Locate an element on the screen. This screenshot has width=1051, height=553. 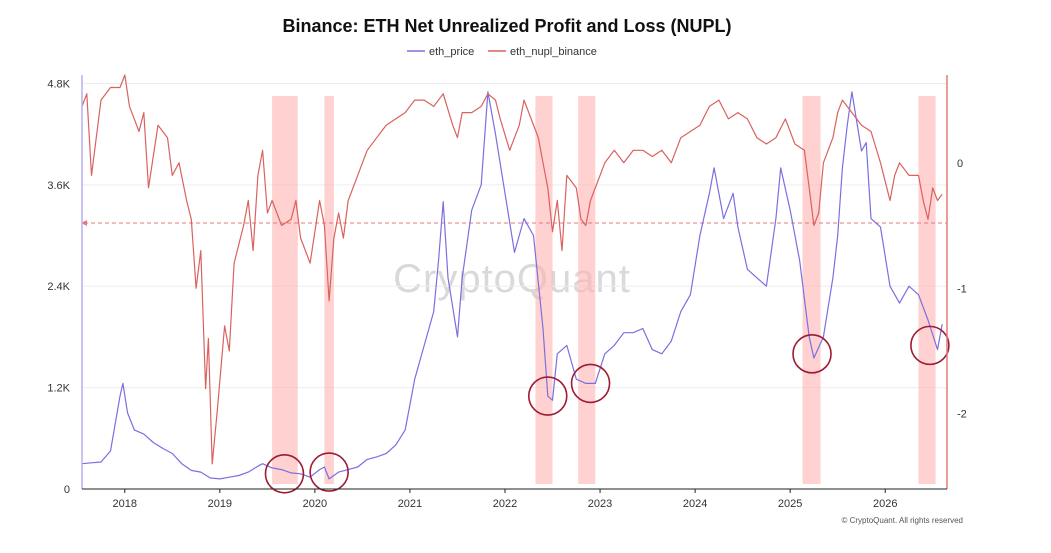
x-tick-label-1: 2019 is located at coordinates (220, 504).